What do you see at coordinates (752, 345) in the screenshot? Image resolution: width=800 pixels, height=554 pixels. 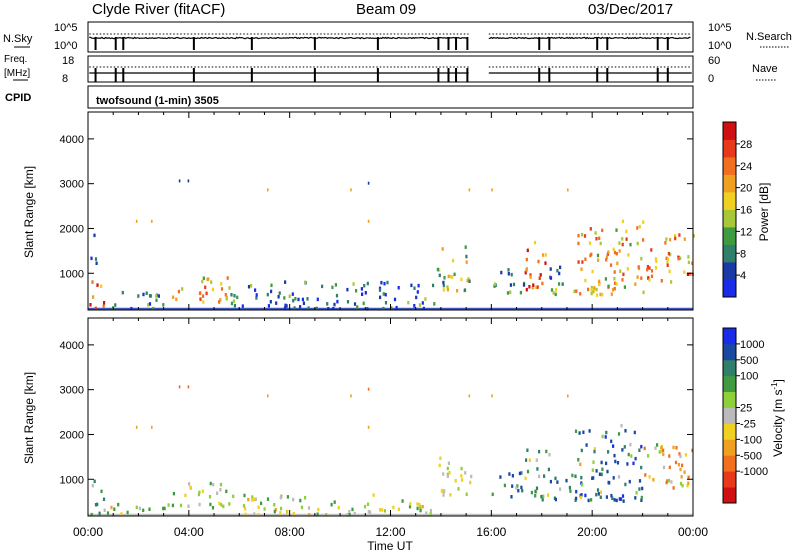 I see `colorbar-tick-label: 1000` at bounding box center [752, 345].